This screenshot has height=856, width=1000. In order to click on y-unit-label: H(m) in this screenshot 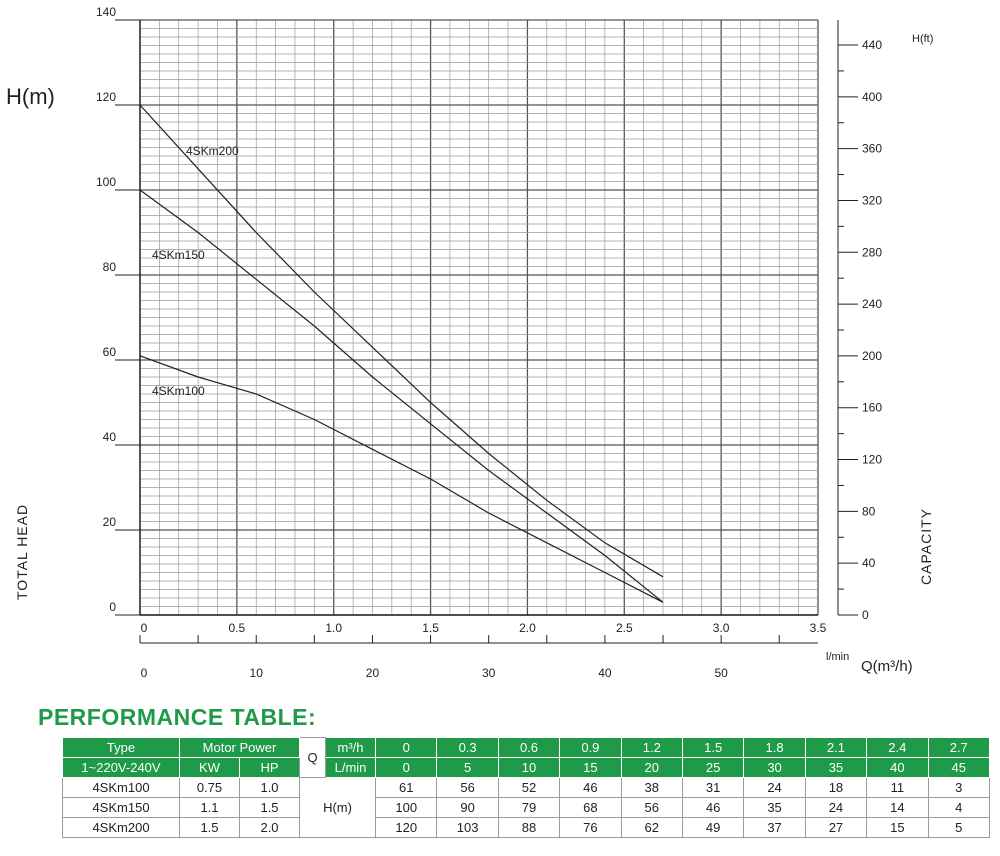, I will do `click(30, 96)`.